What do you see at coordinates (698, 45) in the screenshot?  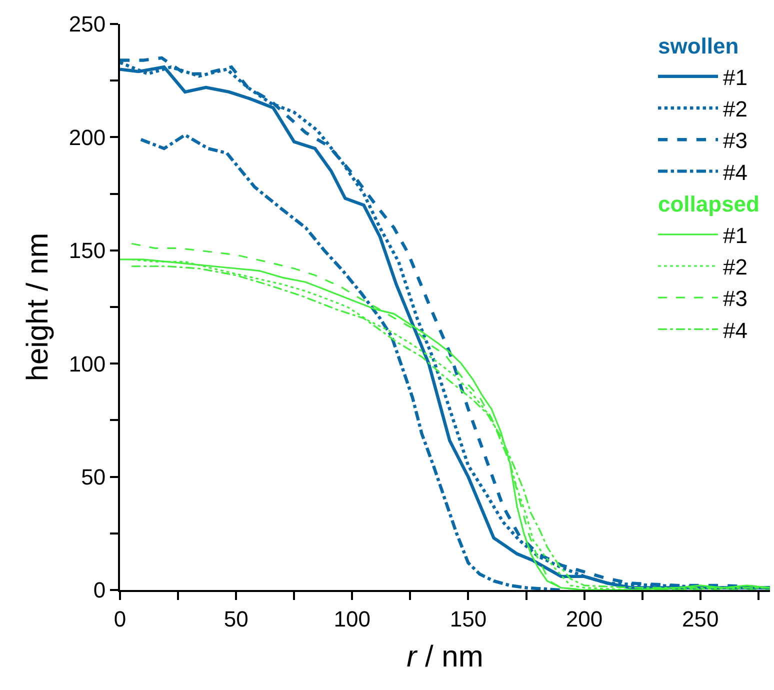 I see `text: swollen` at bounding box center [698, 45].